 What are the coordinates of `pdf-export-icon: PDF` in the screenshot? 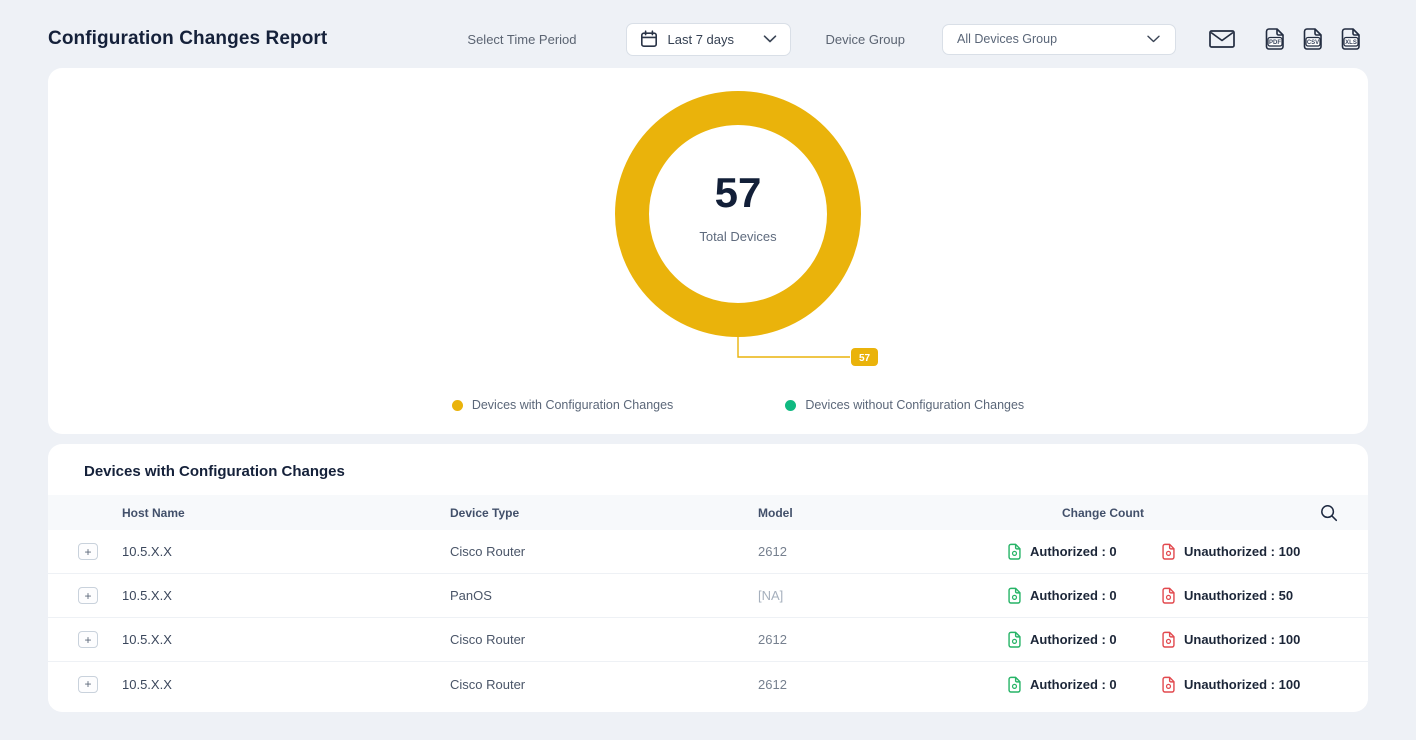 It's located at (1275, 39).